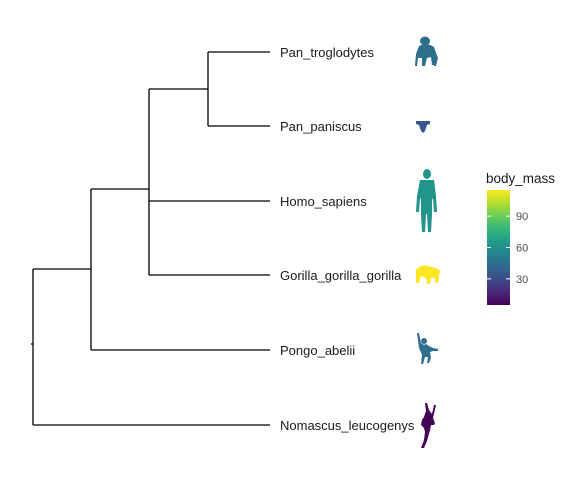 This screenshot has width=576, height=480. Describe the element at coordinates (341, 275) in the screenshot. I see `tip-label-gorilla: Gorilla_gorilla_gorilla` at that location.